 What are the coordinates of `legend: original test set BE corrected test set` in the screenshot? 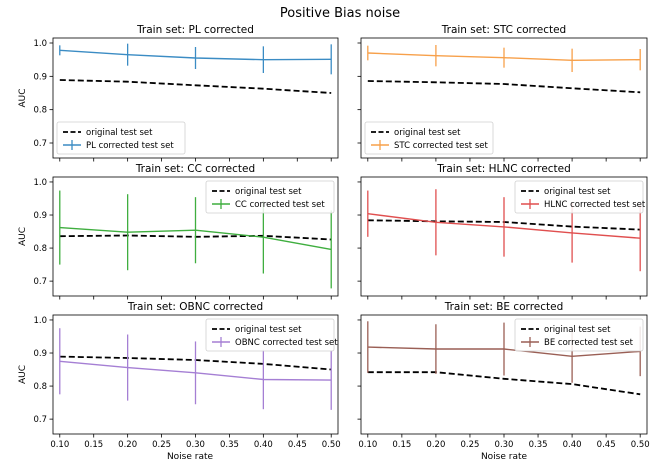 It's located at (579, 335).